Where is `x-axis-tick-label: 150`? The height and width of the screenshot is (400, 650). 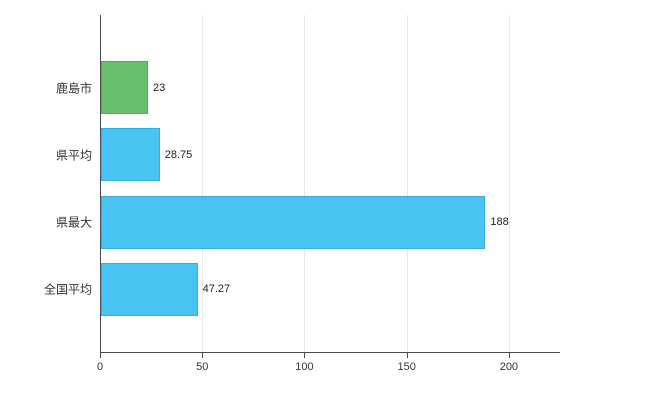
x-axis-tick-label: 150 is located at coordinates (406, 367).